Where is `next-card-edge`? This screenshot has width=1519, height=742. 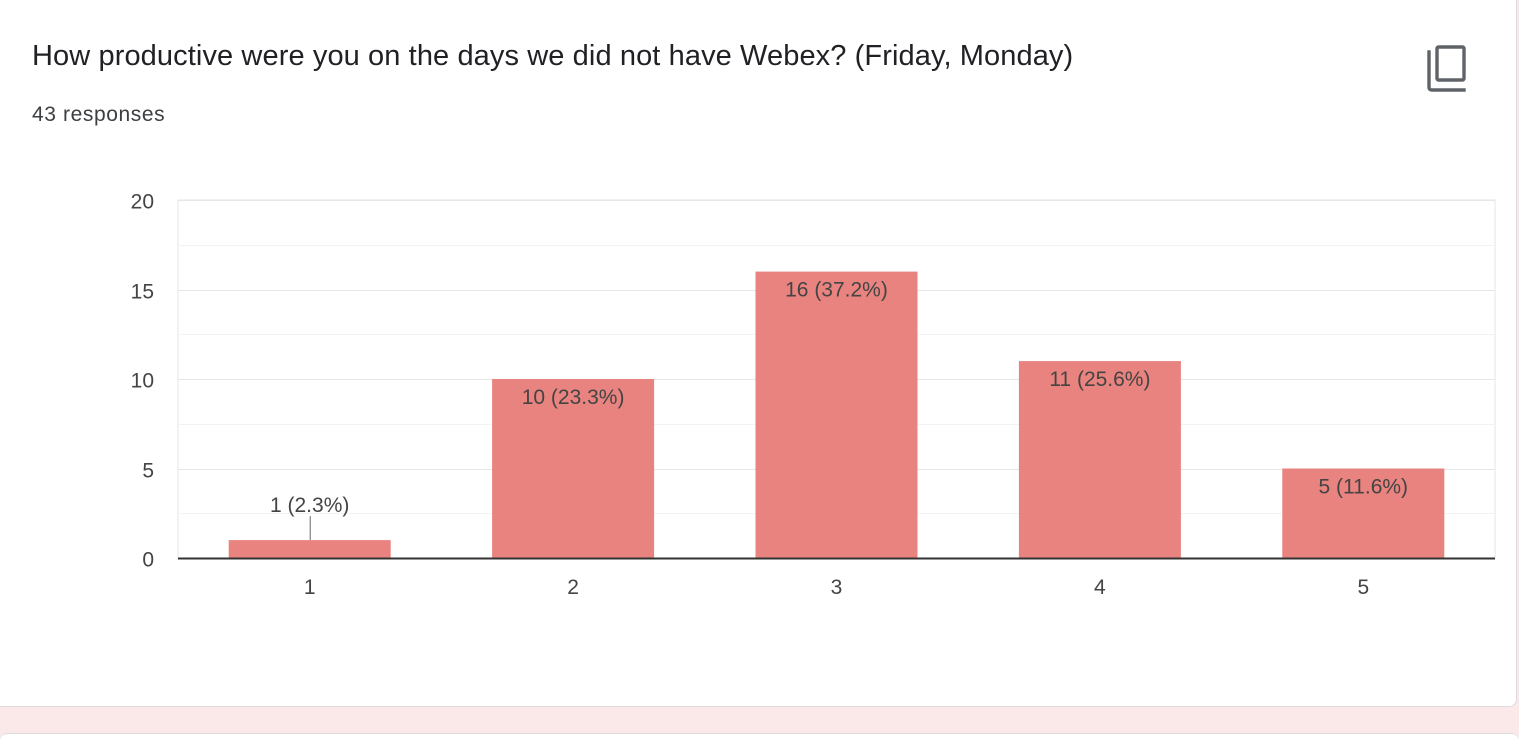 next-card-edge is located at coordinates (759, 737).